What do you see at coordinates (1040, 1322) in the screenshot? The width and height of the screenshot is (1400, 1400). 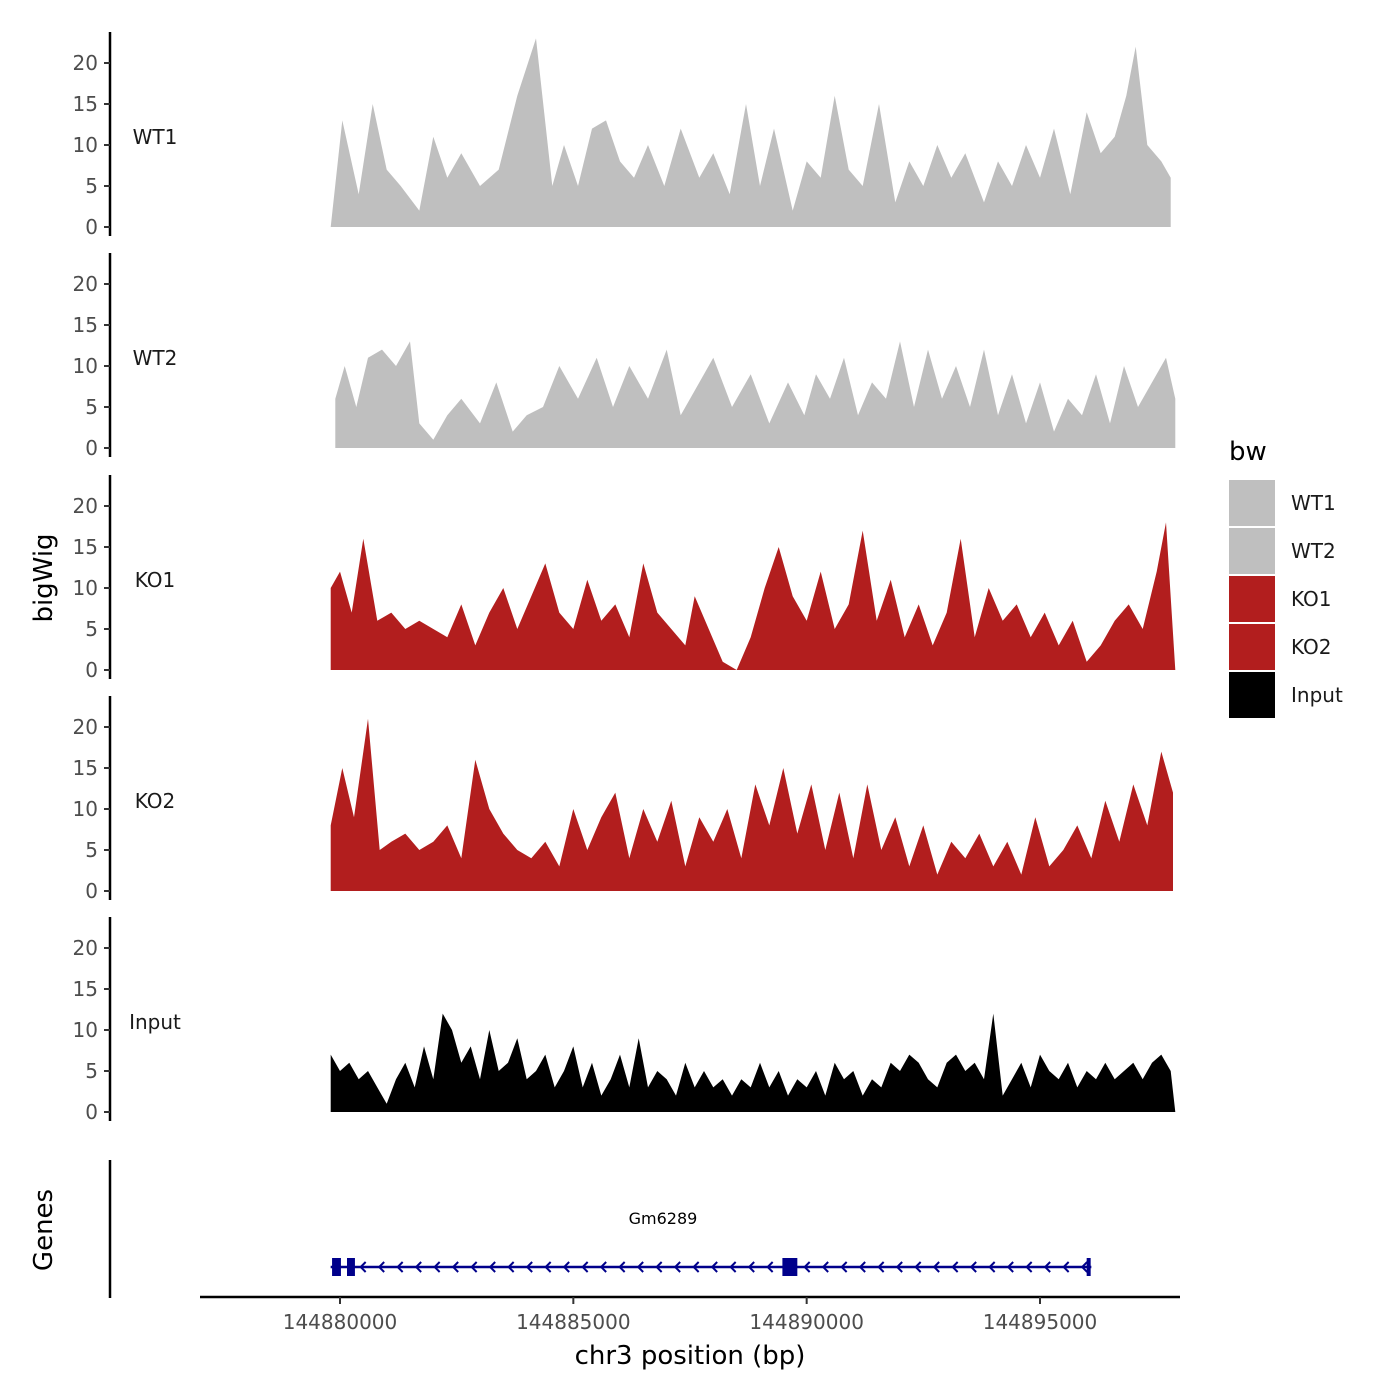 I see `x-tick-label: 144895000` at bounding box center [1040, 1322].